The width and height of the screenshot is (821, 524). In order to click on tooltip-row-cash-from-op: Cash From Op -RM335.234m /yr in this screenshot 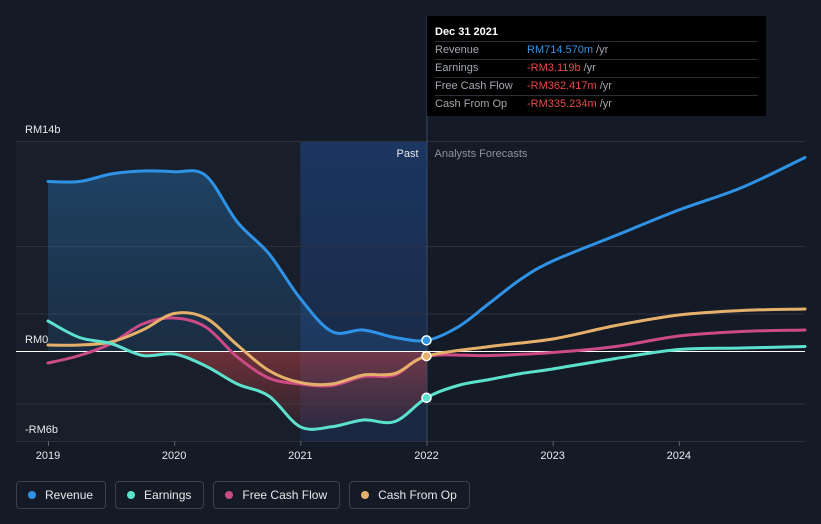, I will do `click(596, 104)`.